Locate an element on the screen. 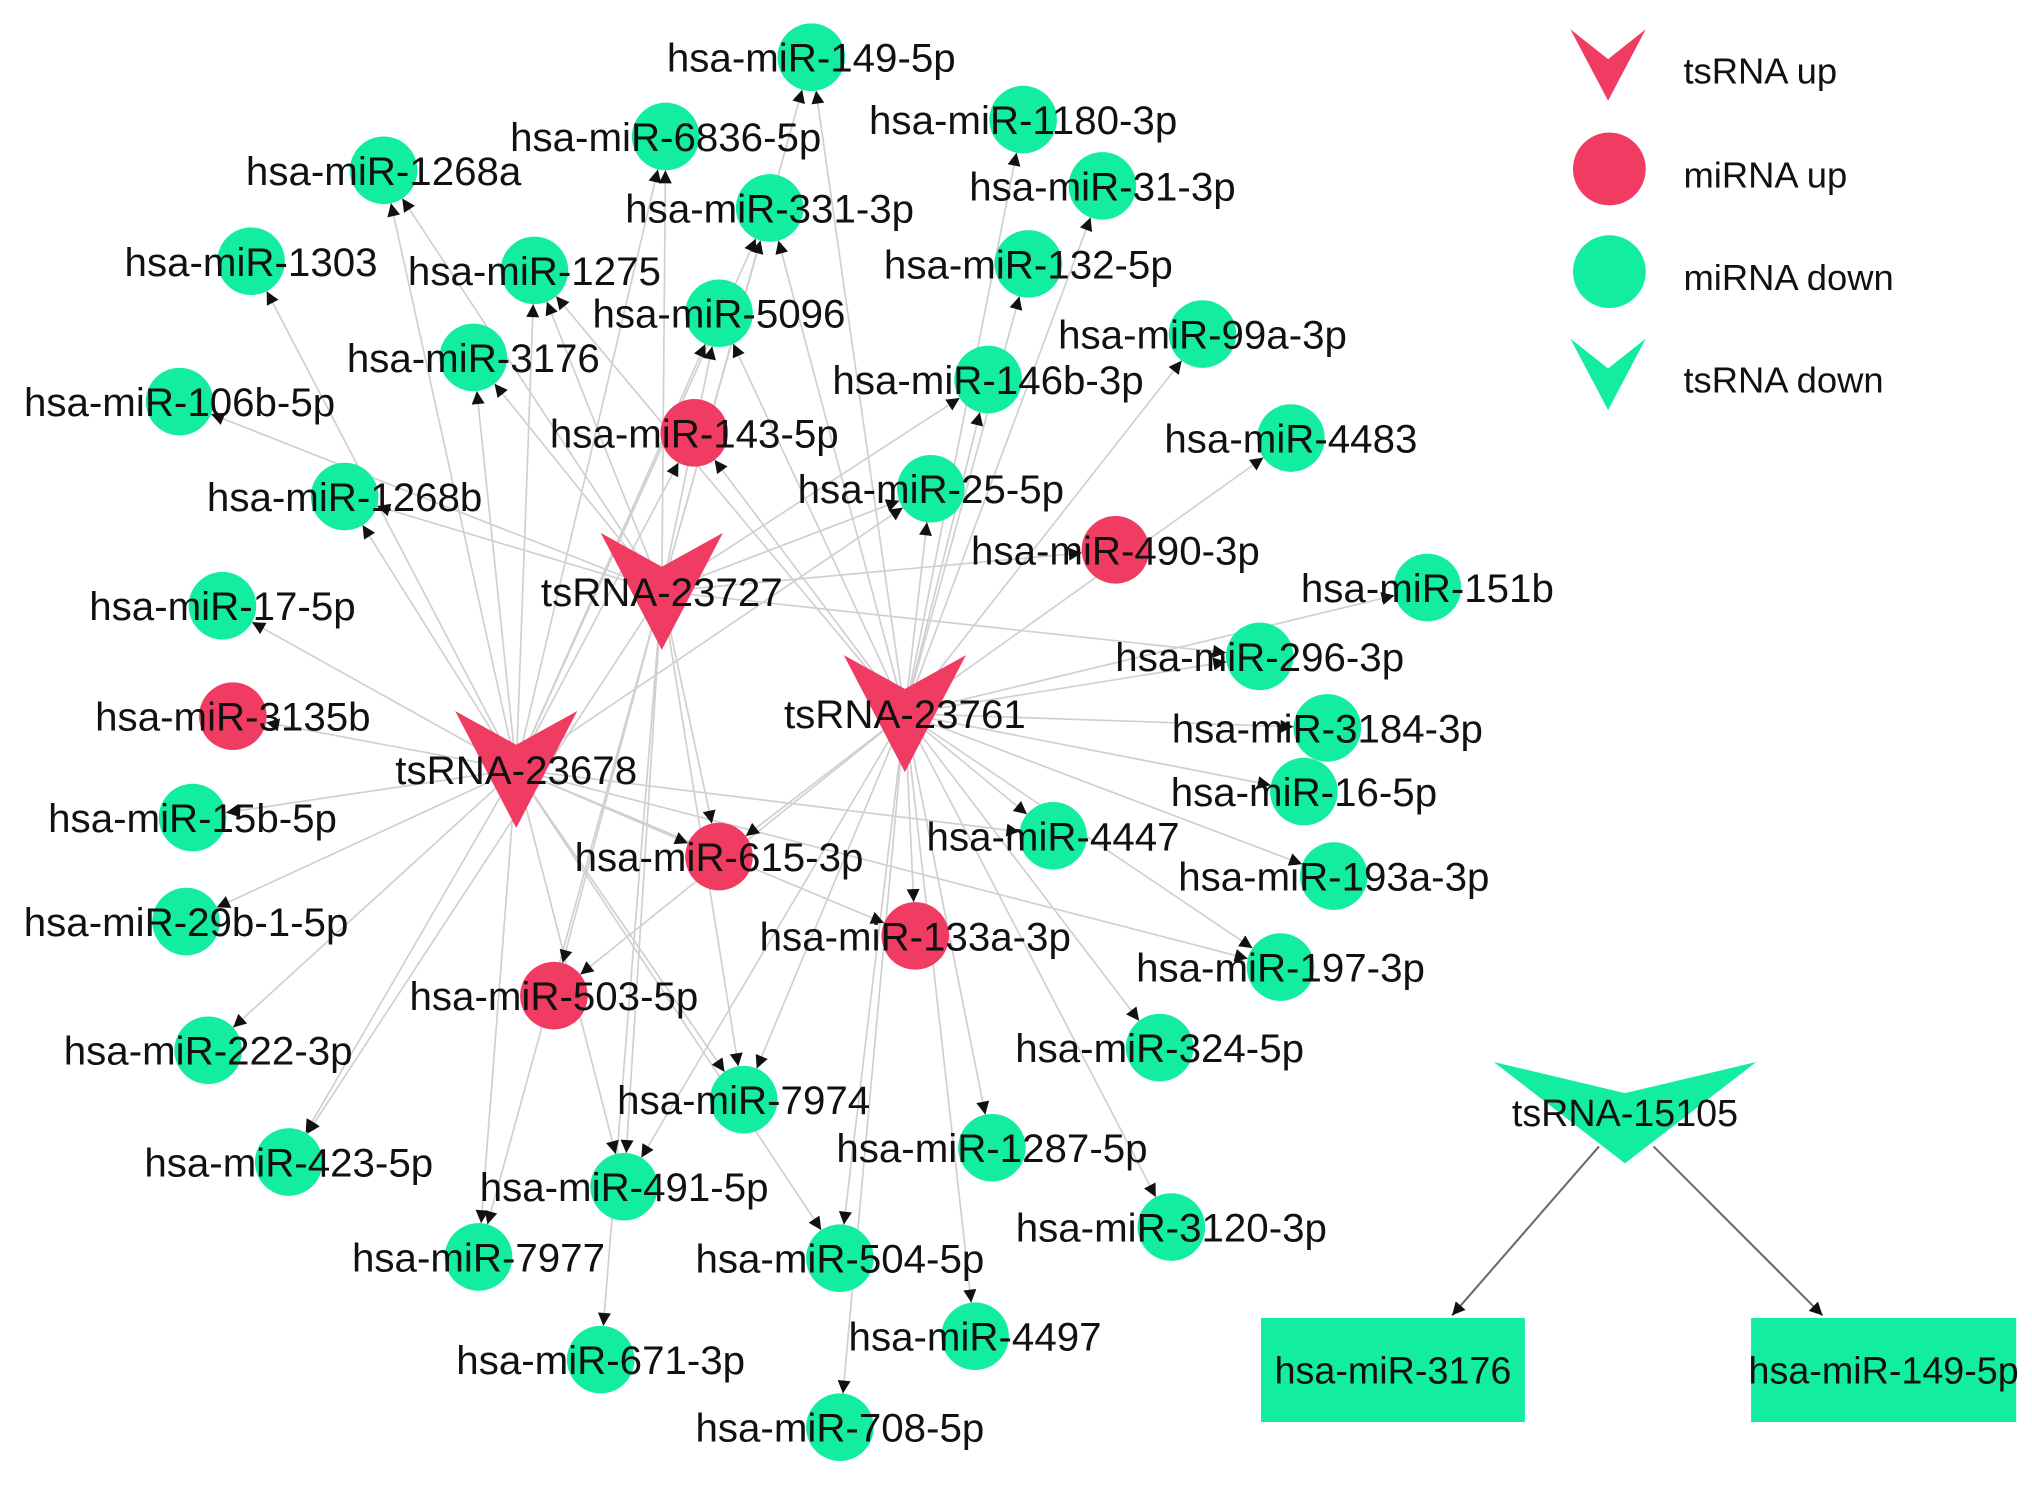  node-label: hsa-miR-491-5p is located at coordinates (624, 1187).